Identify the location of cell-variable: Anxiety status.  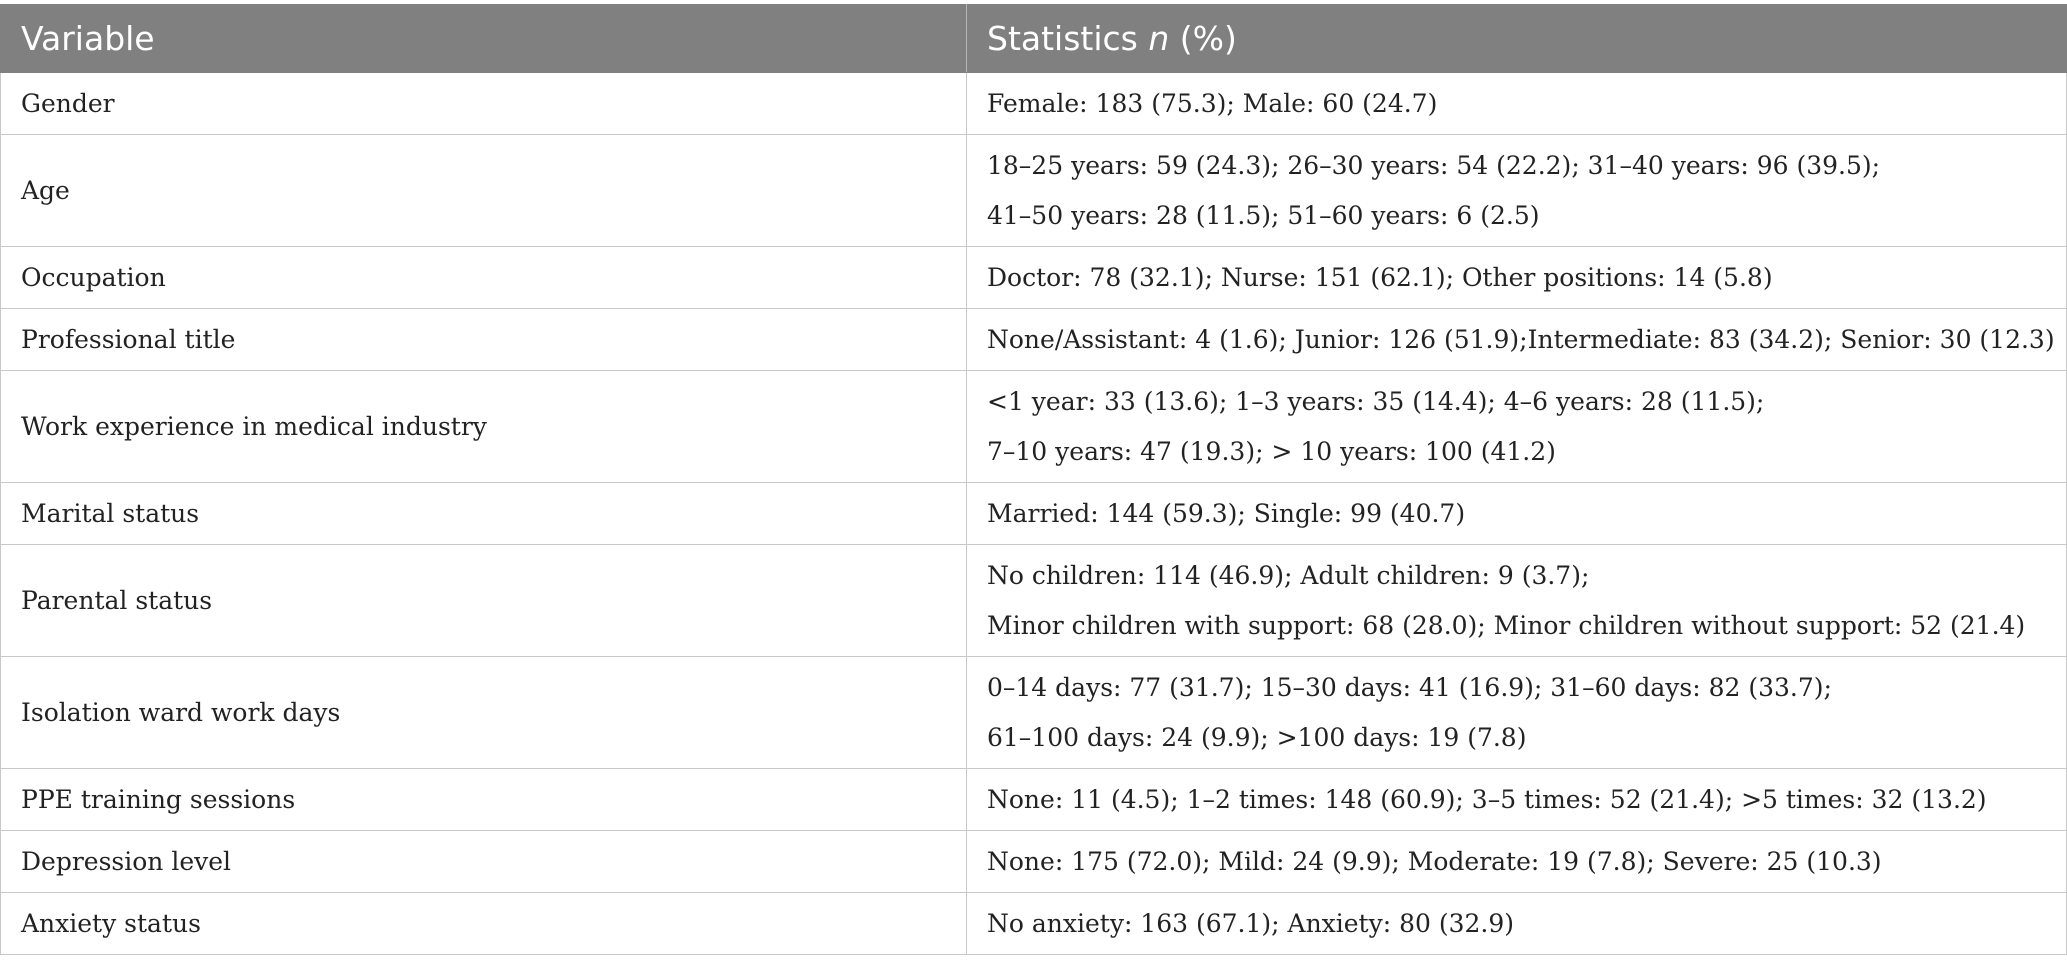
(483, 923).